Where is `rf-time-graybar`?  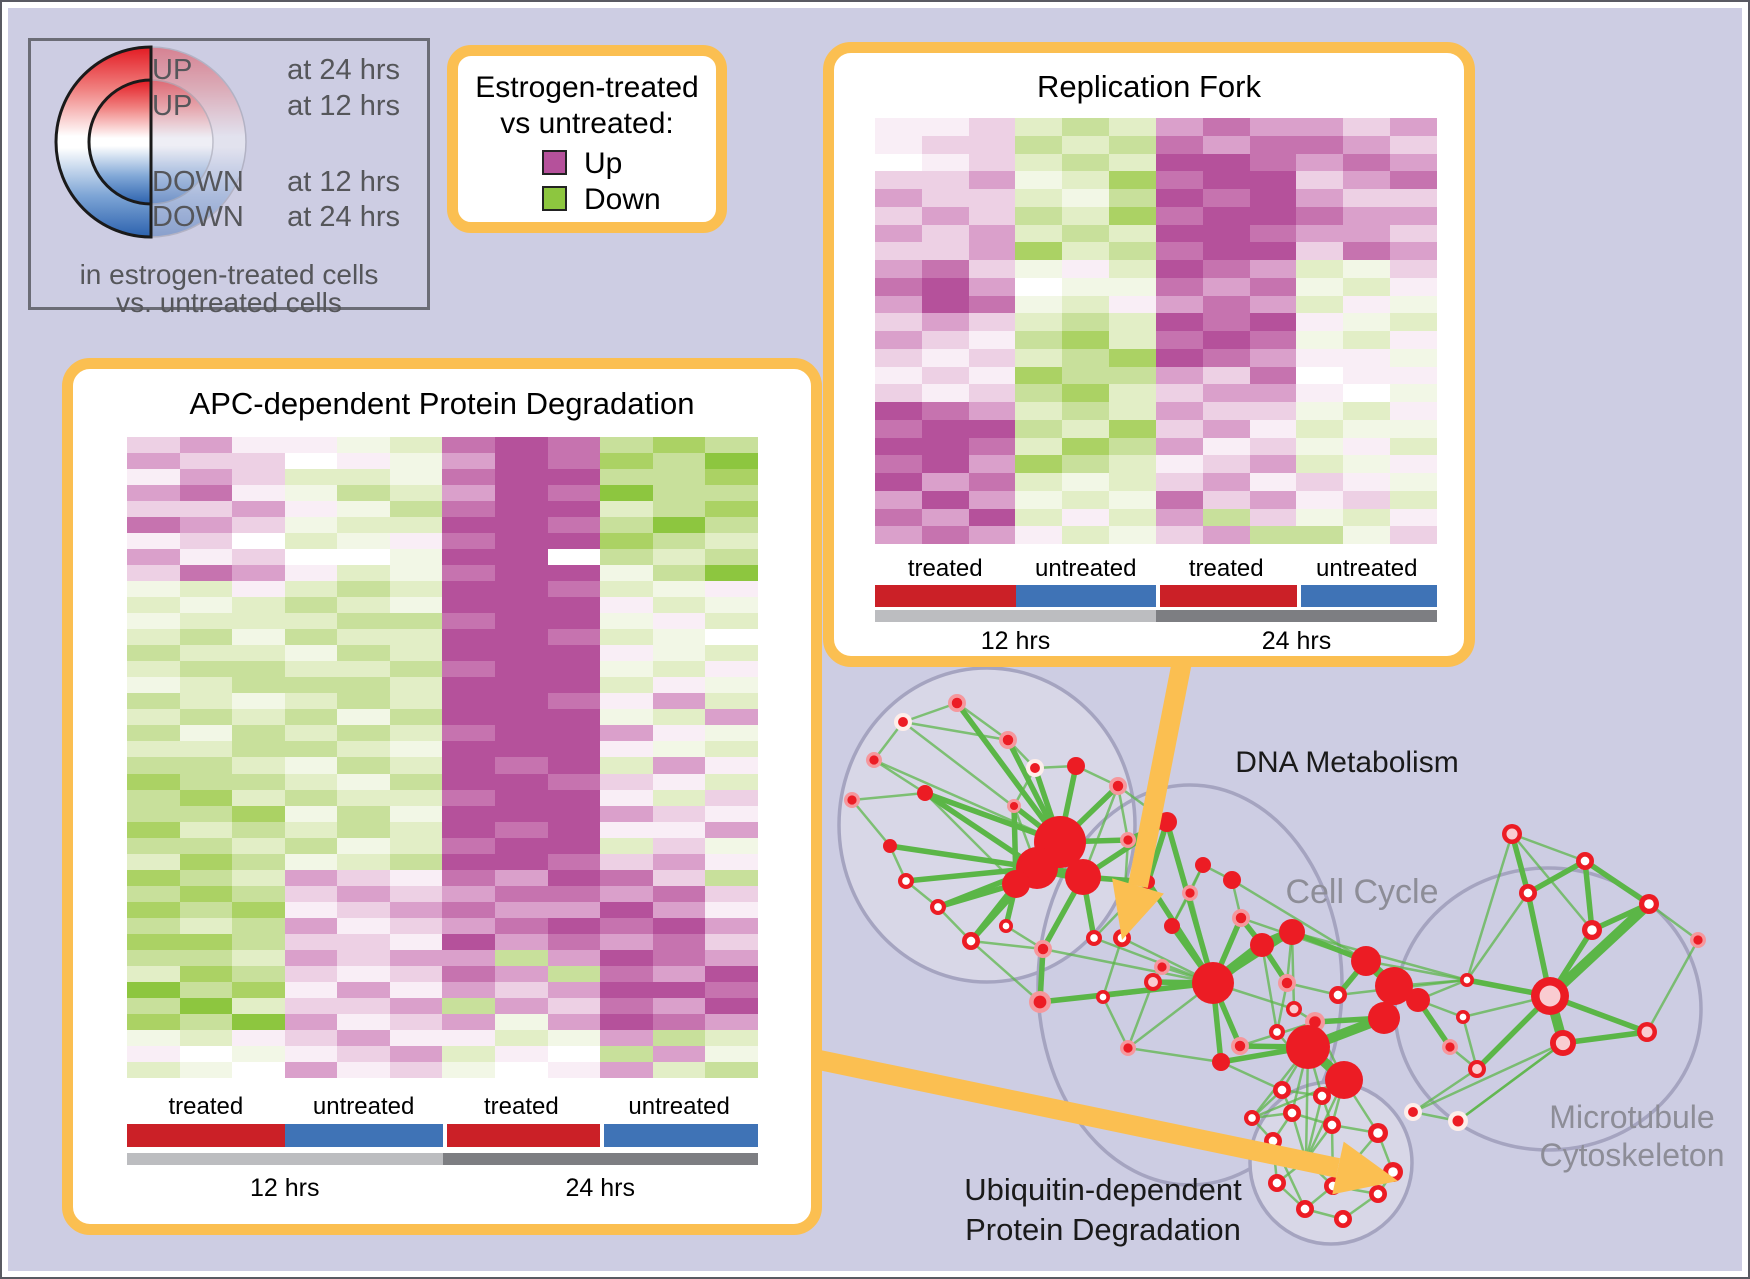
rf-time-graybar is located at coordinates (1156, 616).